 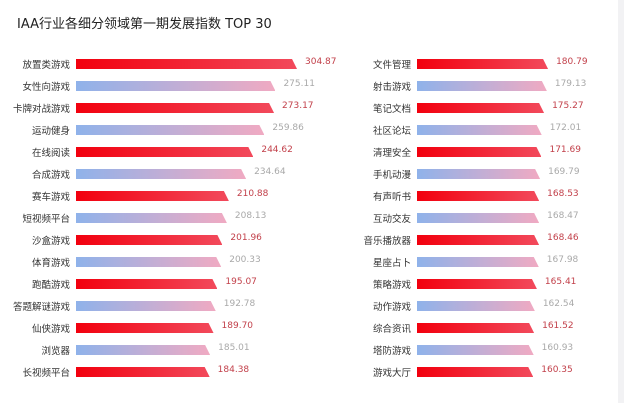 I want to click on category-label: 音乐播放器, so click(x=387, y=241).